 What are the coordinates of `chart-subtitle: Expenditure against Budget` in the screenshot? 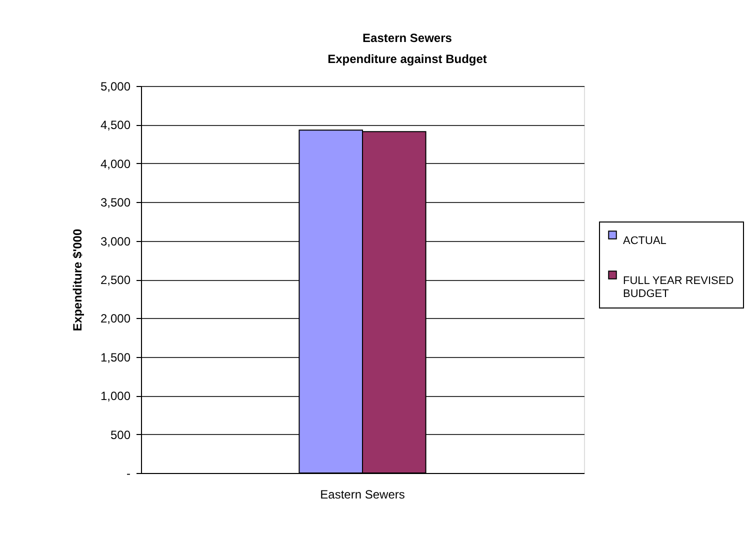 It's located at (407, 59).